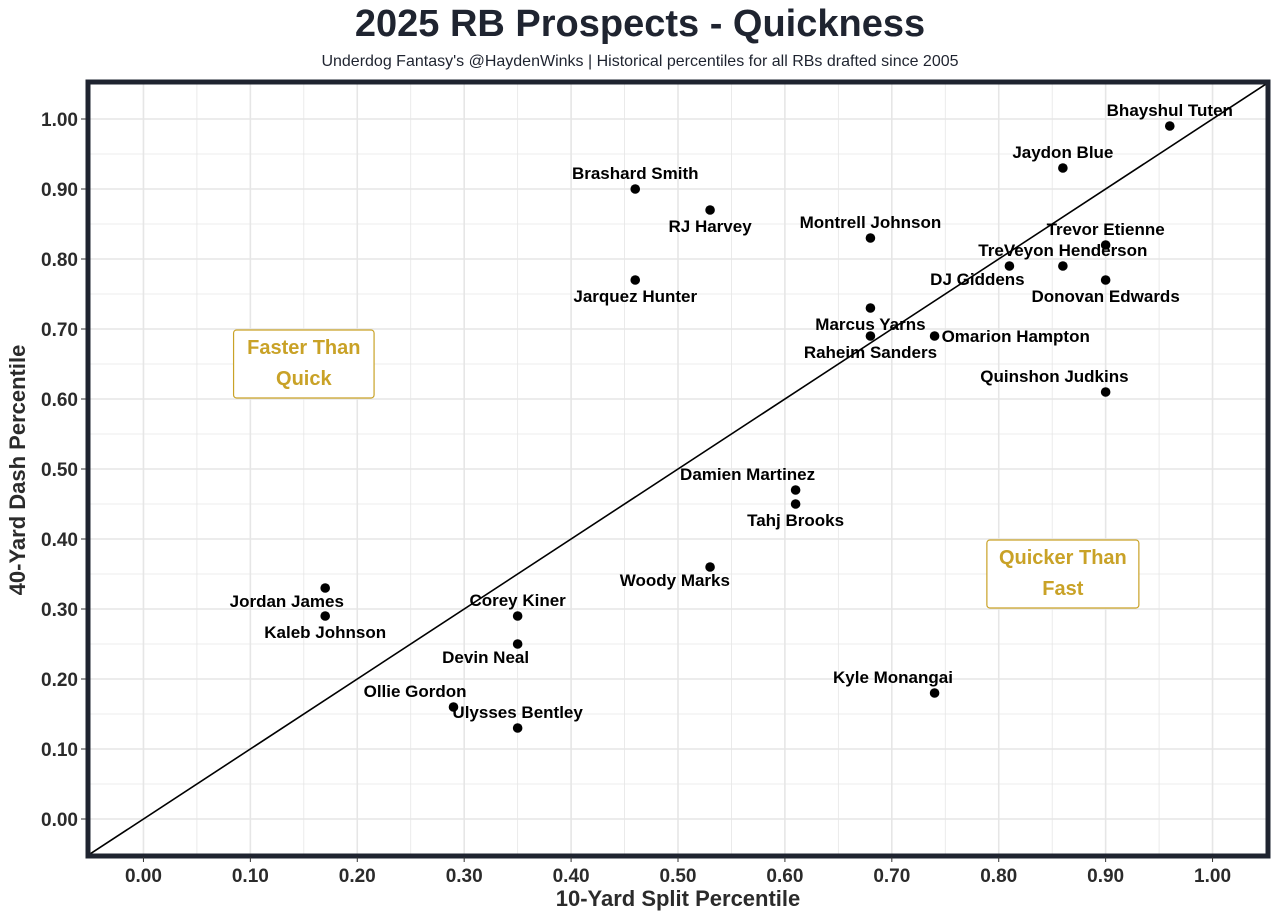 This screenshot has width=1280, height=921. Describe the element at coordinates (870, 352) in the screenshot. I see `point-label: Raheim Sanders` at that location.